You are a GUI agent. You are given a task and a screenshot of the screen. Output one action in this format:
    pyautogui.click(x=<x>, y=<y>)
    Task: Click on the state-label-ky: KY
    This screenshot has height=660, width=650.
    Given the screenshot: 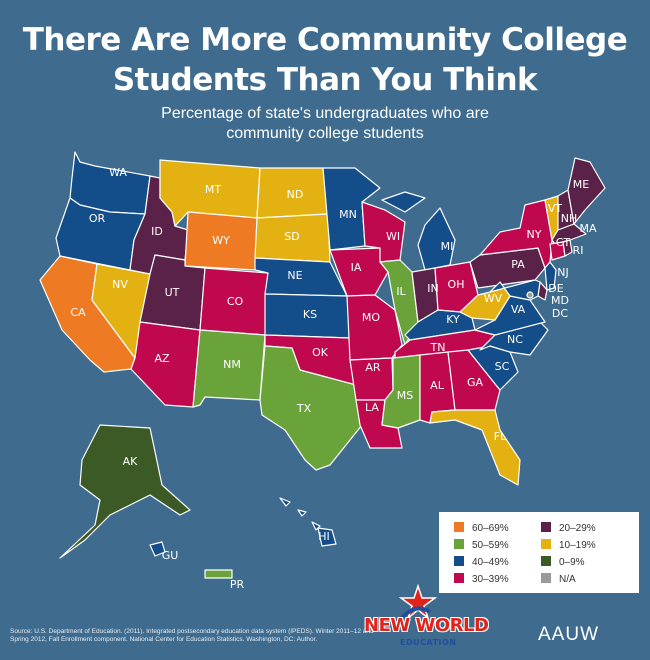 What is the action you would take?
    pyautogui.click(x=453, y=319)
    